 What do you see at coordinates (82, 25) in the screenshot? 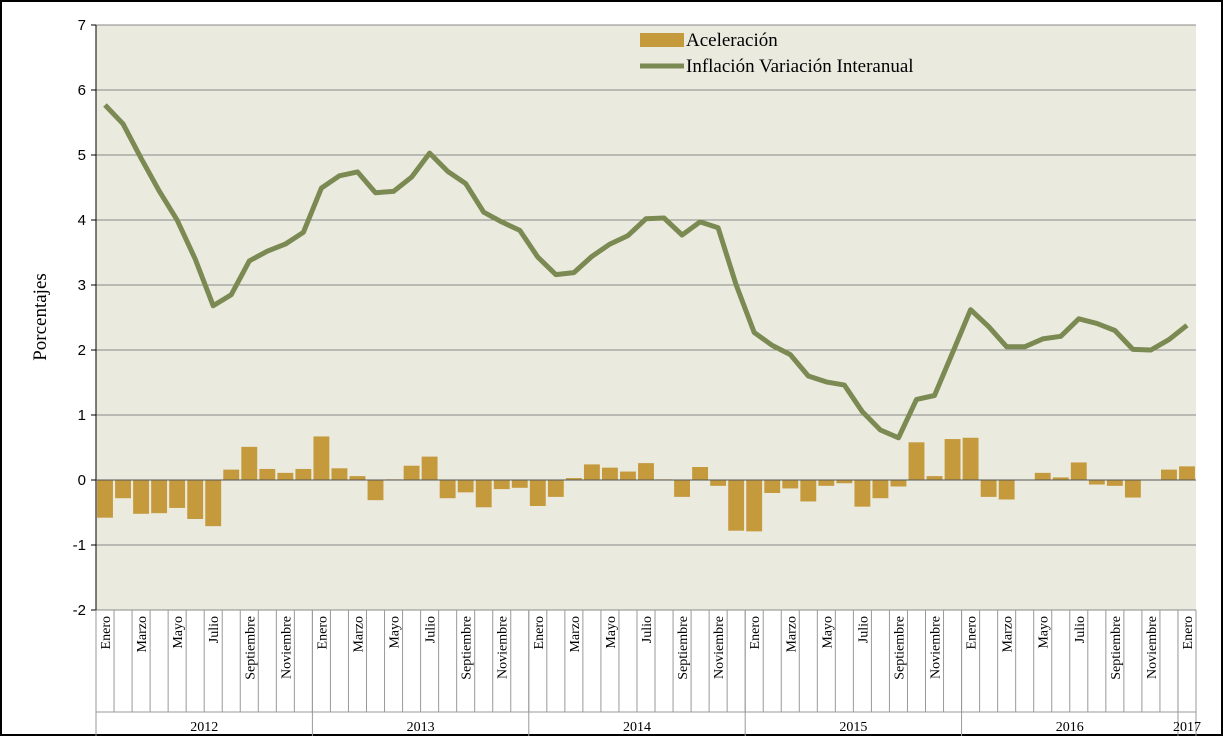
I see `y-tick-label: 7` at bounding box center [82, 25].